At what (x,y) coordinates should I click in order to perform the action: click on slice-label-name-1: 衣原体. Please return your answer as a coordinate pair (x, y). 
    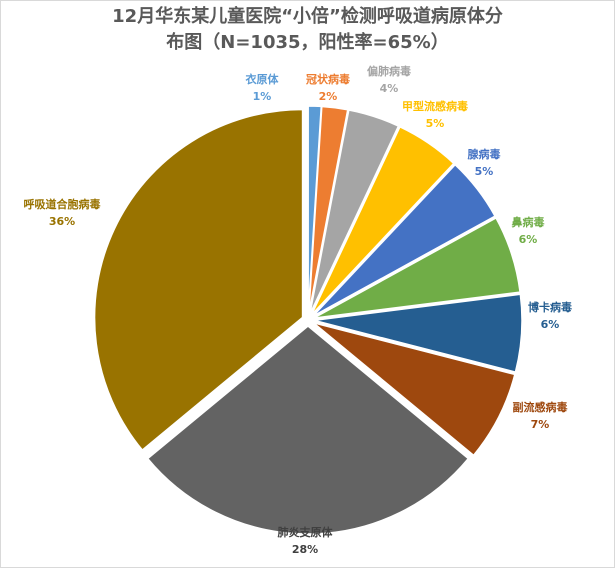
    Looking at the image, I should click on (263, 79).